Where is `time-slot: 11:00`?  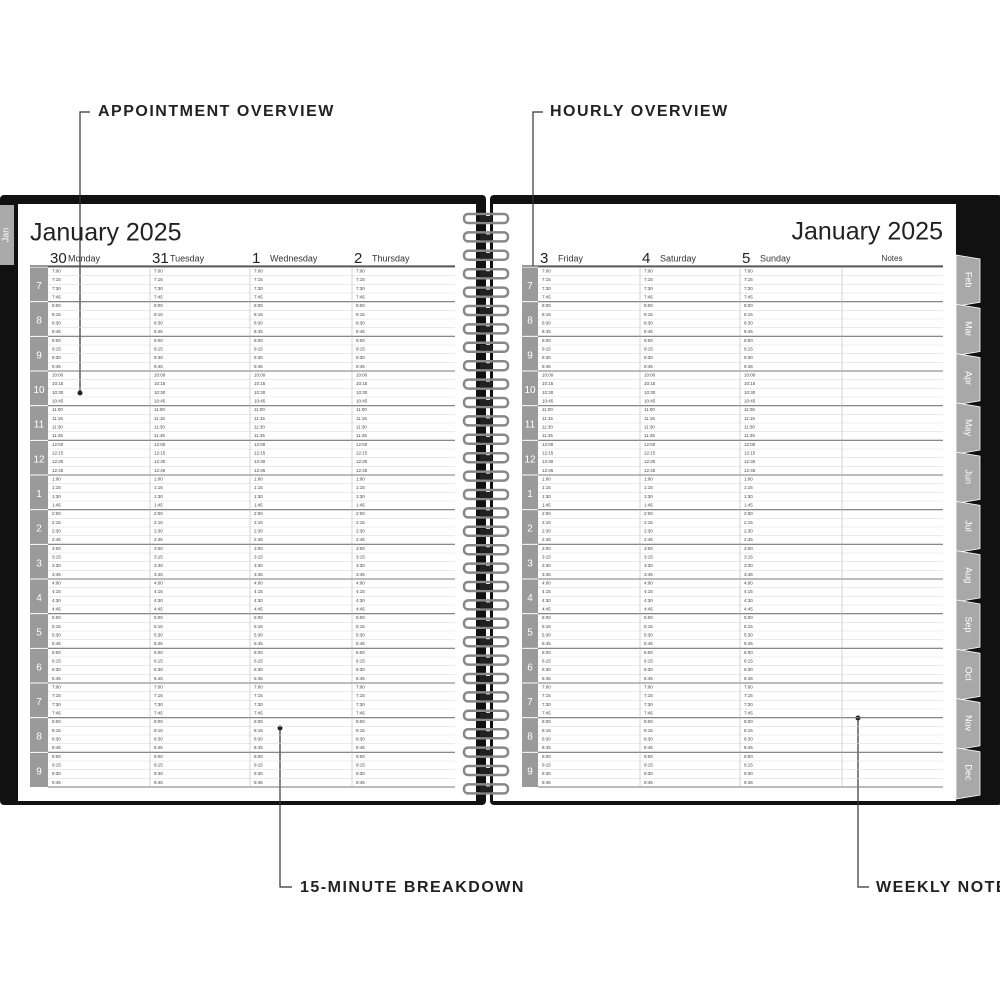
time-slot: 11:00 is located at coordinates (649, 409).